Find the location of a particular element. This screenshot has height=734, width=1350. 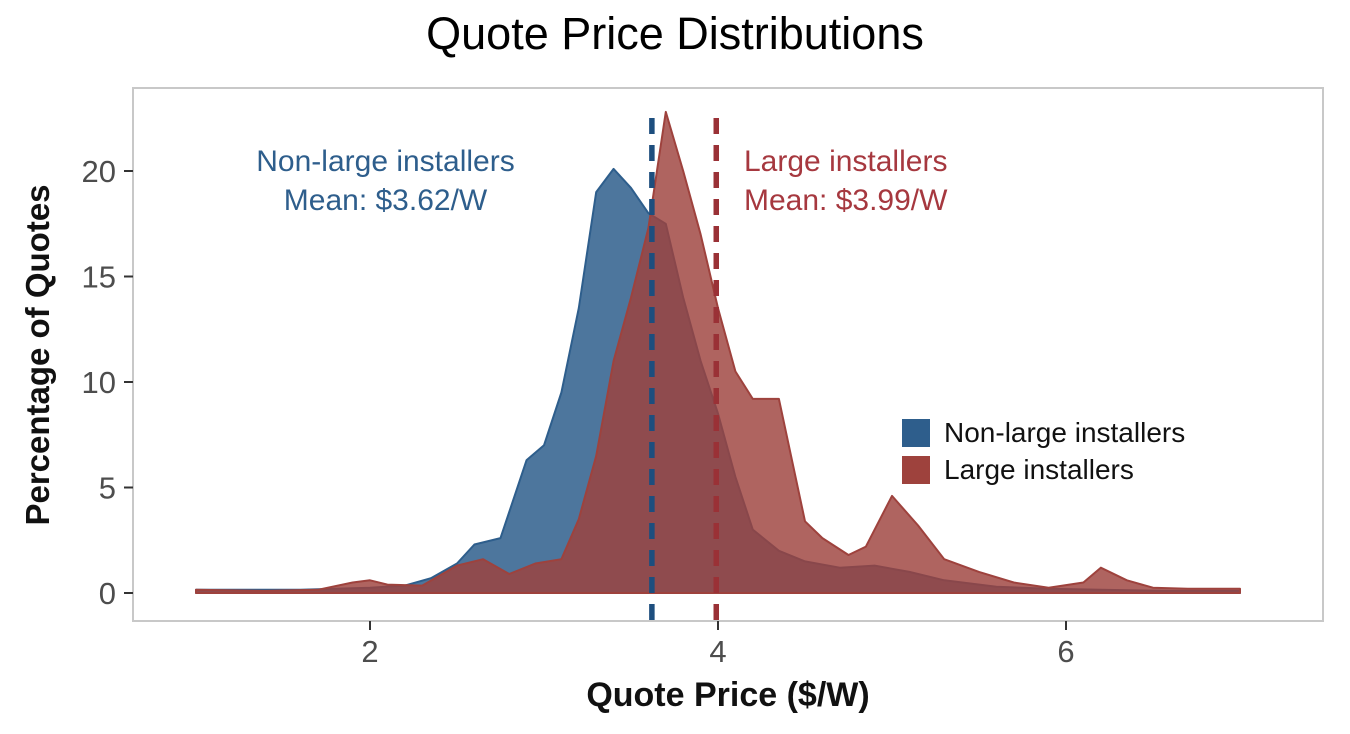

legend-row-non-large: Non-large installers is located at coordinates (1043, 432).